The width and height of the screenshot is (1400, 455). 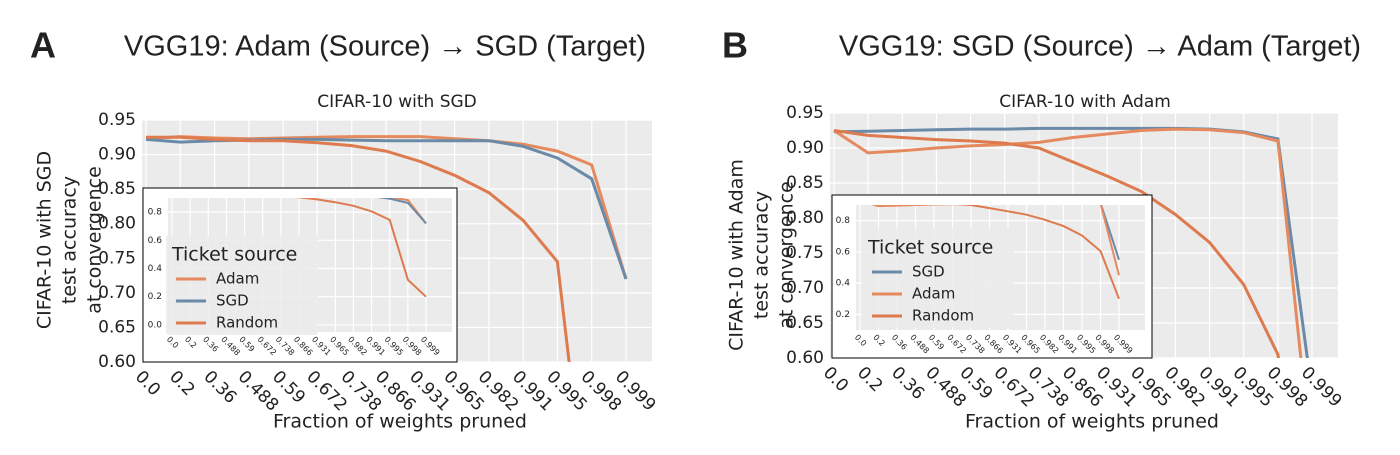 What do you see at coordinates (155, 325) in the screenshot?
I see `y-tick-label: 0.0` at bounding box center [155, 325].